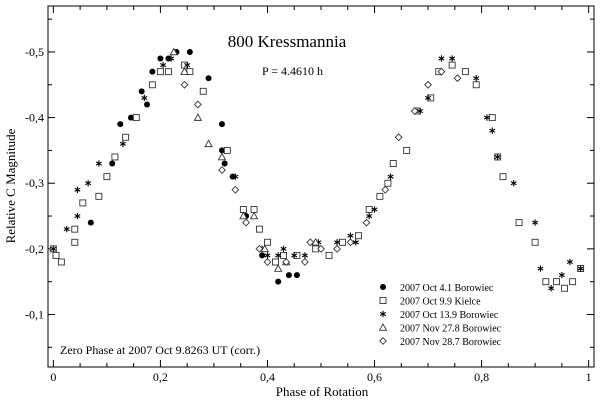 The height and width of the screenshot is (400, 600). What do you see at coordinates (292, 71) in the screenshot?
I see `period-label: P = 4.4610 h` at bounding box center [292, 71].